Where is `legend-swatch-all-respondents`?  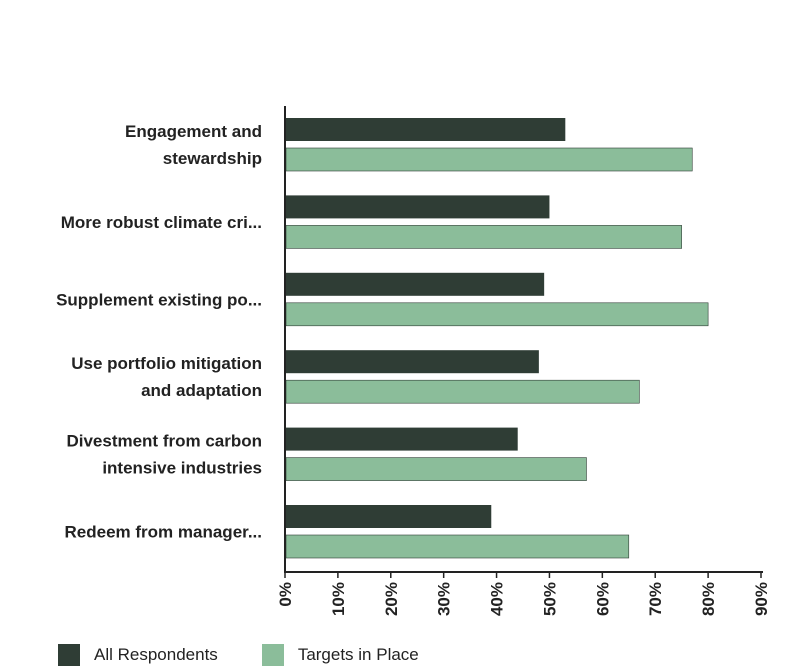
legend-swatch-all-respondents is located at coordinates (69, 655).